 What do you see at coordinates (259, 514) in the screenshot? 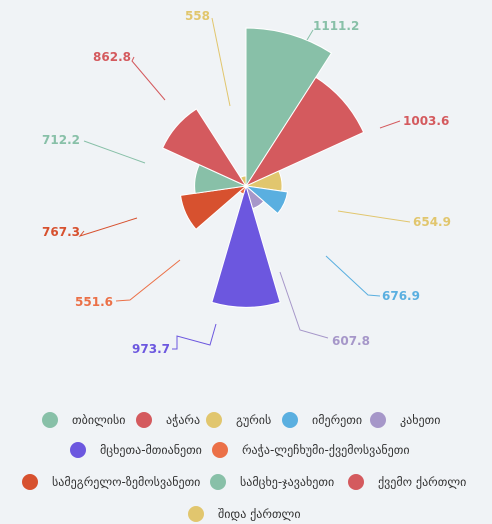
I see `legend-label: შიდა ქართლი` at bounding box center [259, 514].